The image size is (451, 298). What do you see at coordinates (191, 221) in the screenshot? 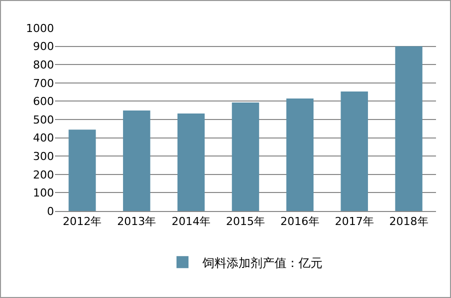
I see `x-tick-label: 2014年` at bounding box center [191, 221].